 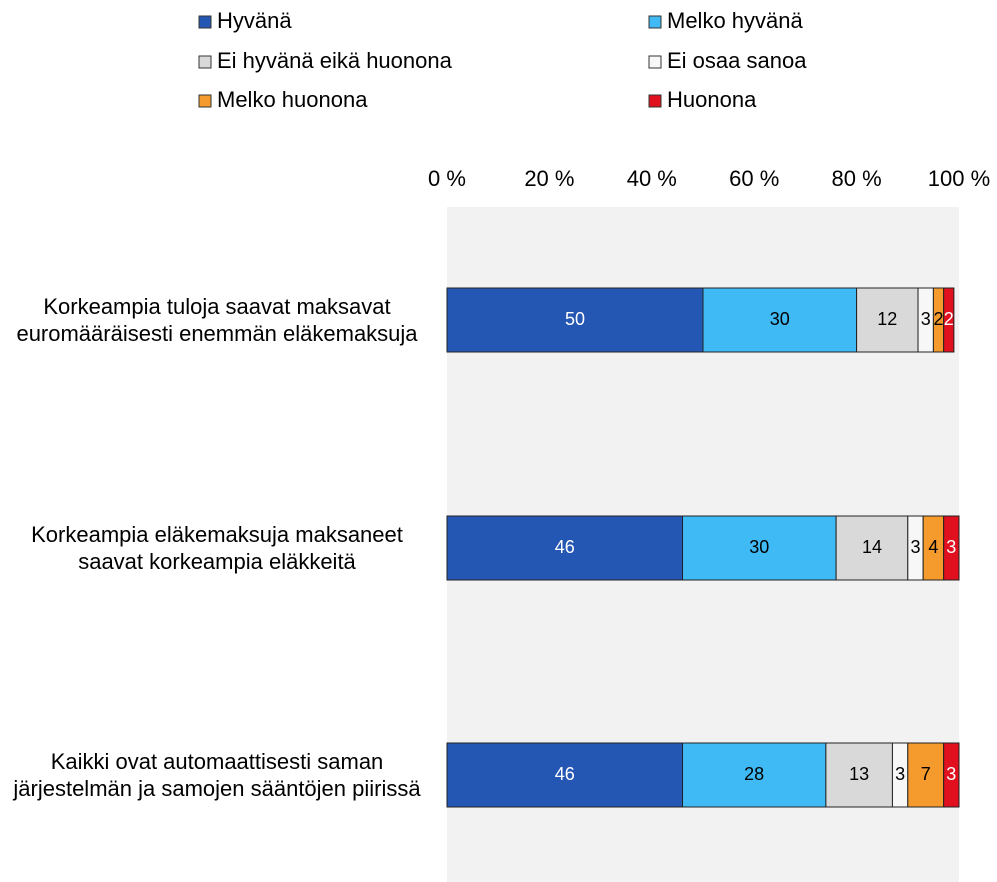 I want to click on x-tick-label: 80 %, so click(x=857, y=178).